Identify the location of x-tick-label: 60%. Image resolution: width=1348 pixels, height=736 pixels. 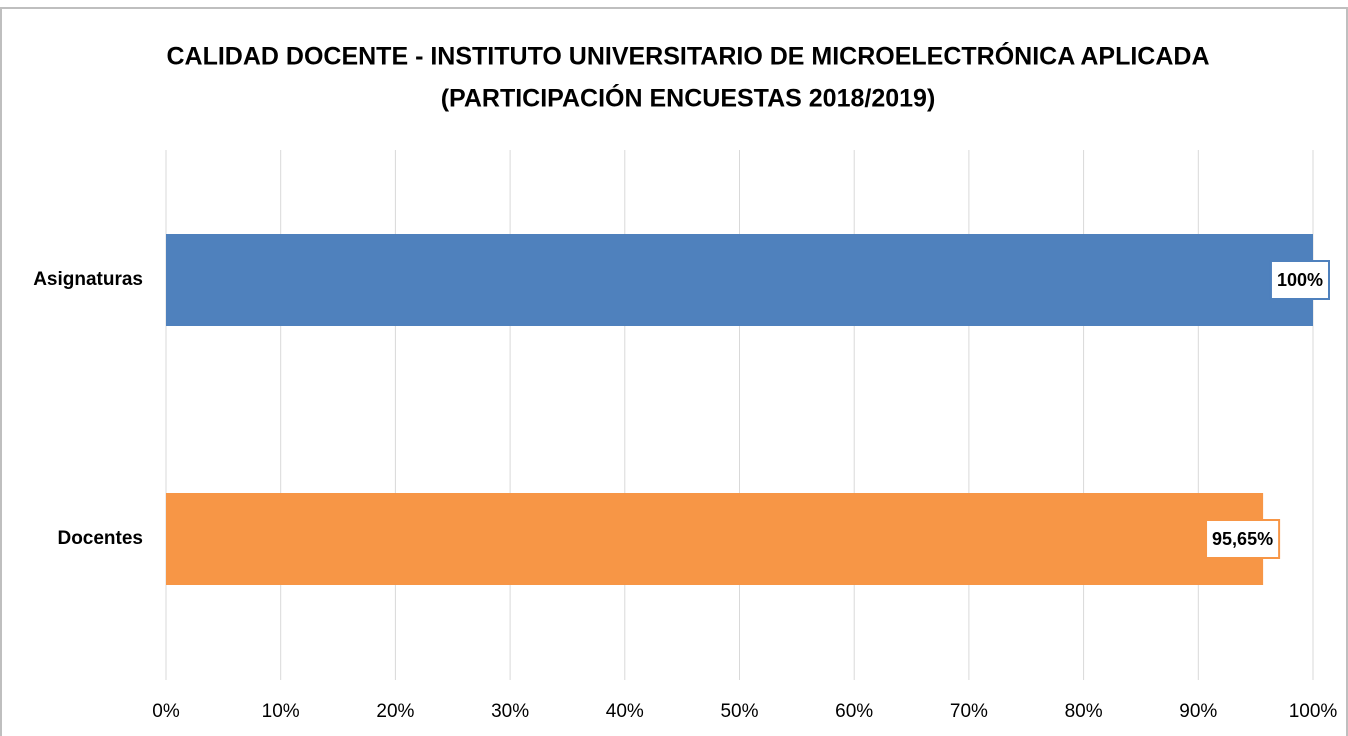
(854, 711).